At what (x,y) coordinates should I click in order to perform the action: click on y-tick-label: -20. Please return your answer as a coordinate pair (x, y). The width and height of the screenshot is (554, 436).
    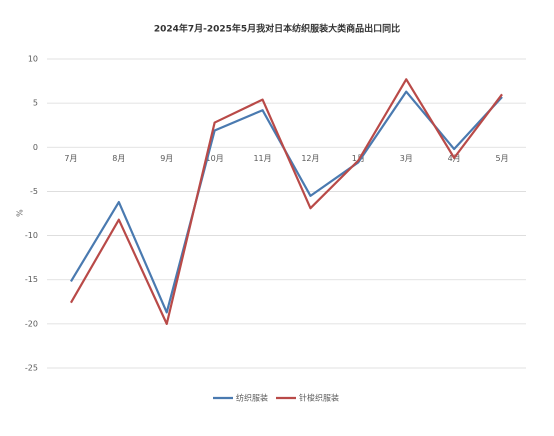
    Looking at the image, I should click on (31, 323).